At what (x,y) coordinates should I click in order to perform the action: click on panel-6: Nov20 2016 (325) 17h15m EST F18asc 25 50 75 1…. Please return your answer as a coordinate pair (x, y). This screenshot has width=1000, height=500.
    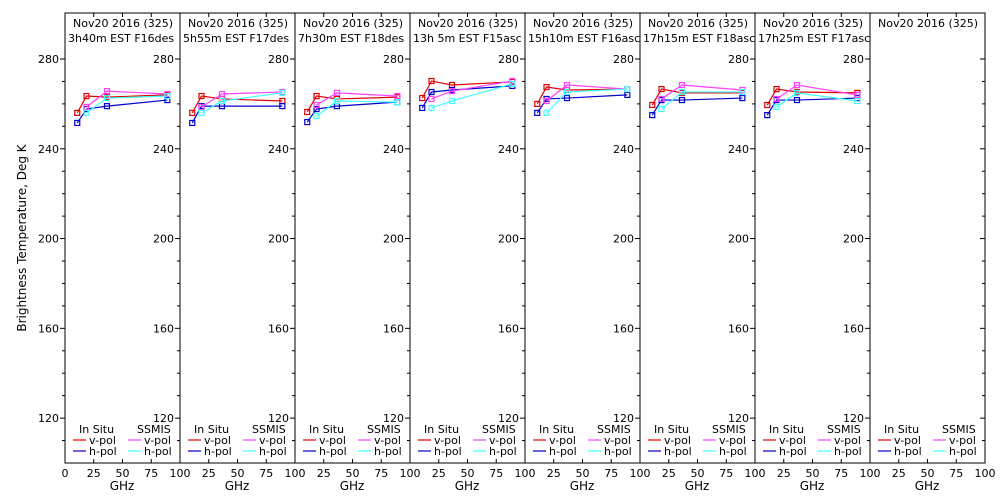
    Looking at the image, I should click on (702, 252).